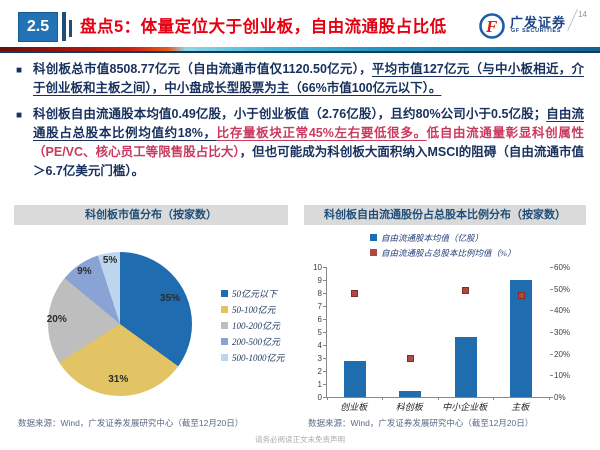 Image resolution: width=600 pixels, height=450 pixels. What do you see at coordinates (319, 371) in the screenshot?
I see `left-axis-tick-label: 2` at bounding box center [319, 371].